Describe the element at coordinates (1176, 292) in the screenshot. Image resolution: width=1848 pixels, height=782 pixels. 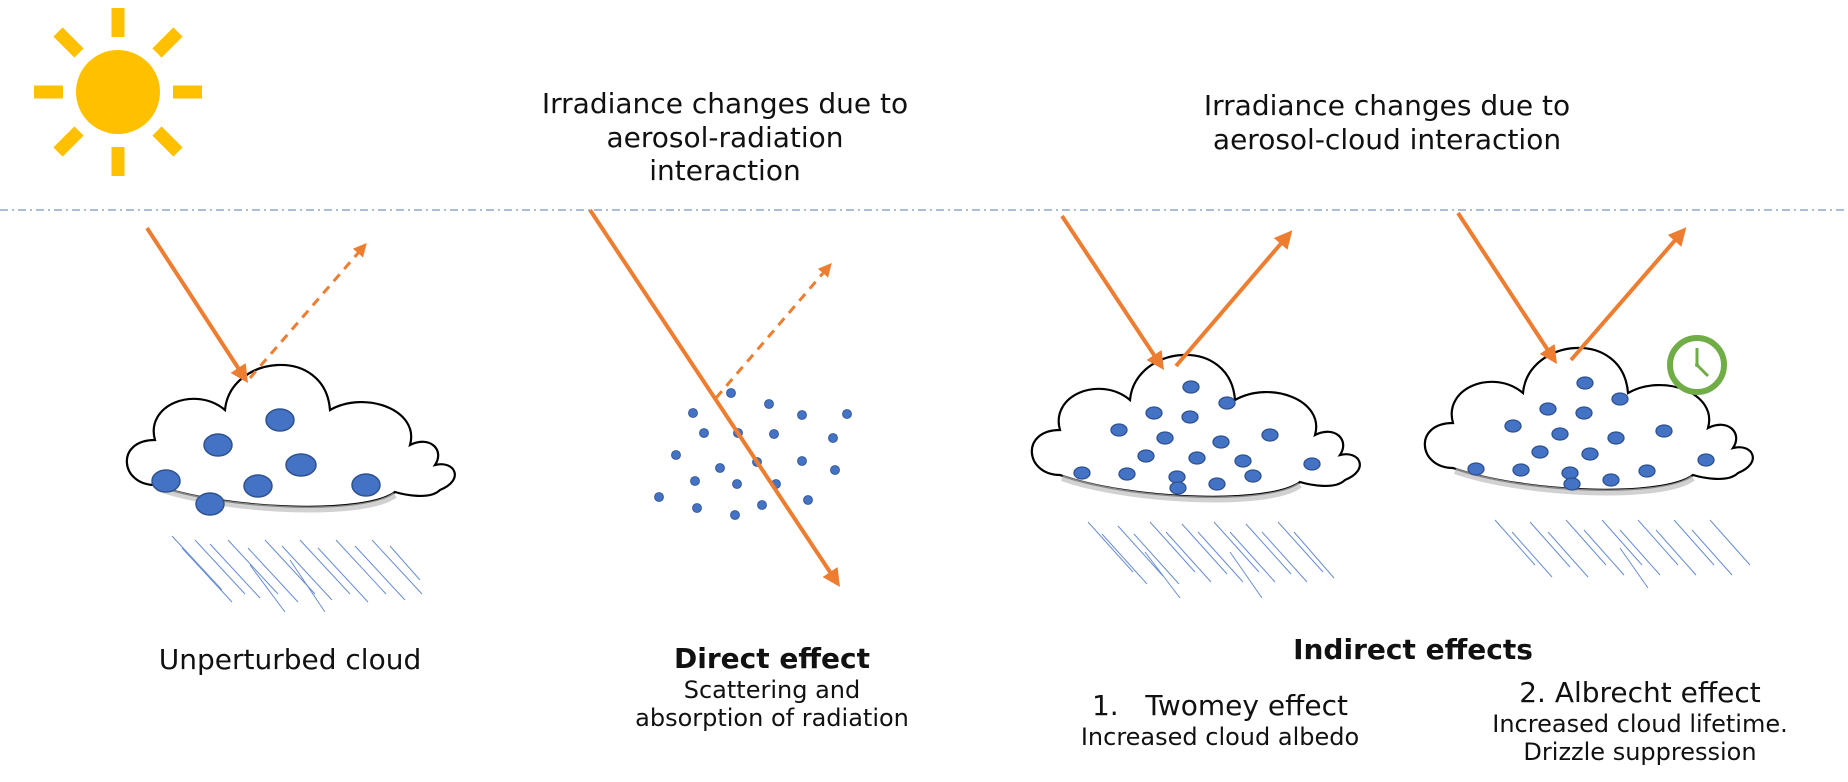
I see `twomey-arrows` at that location.